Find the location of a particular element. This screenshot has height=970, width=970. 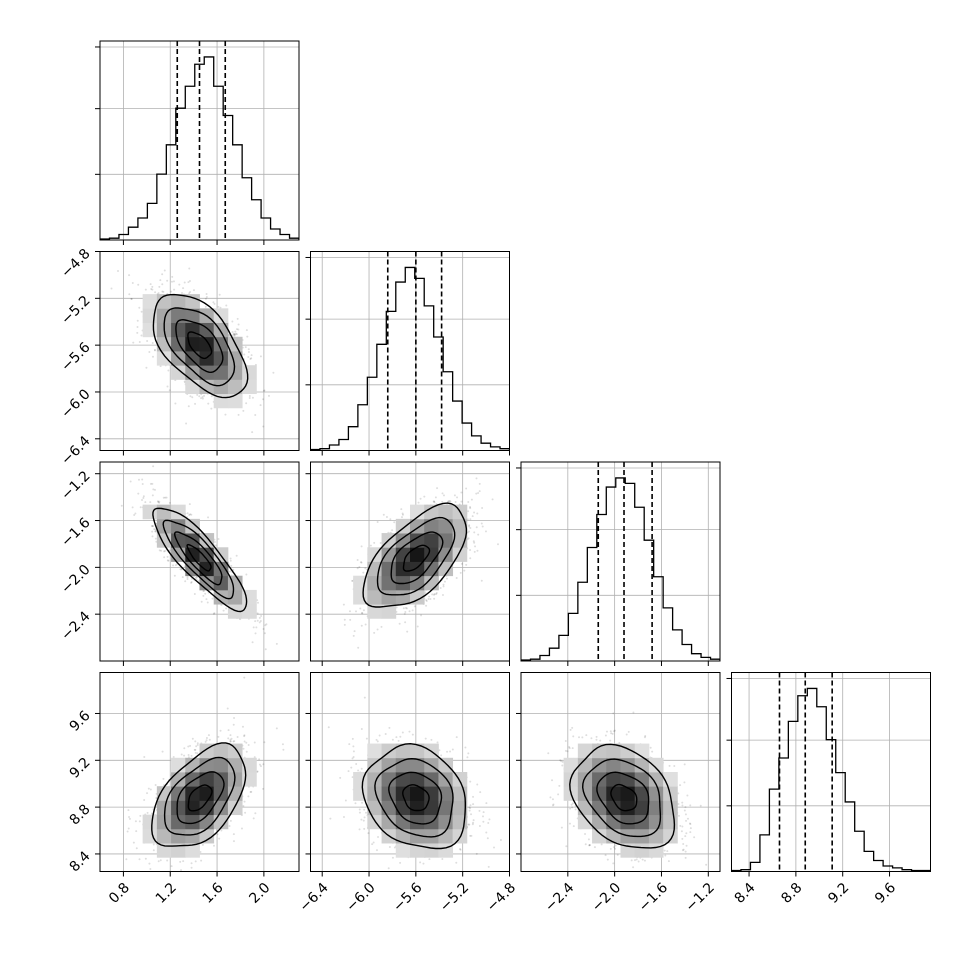

scatter-panel-2-0: −2.4−2.0−1.6−1.2 is located at coordinates (179, 563).